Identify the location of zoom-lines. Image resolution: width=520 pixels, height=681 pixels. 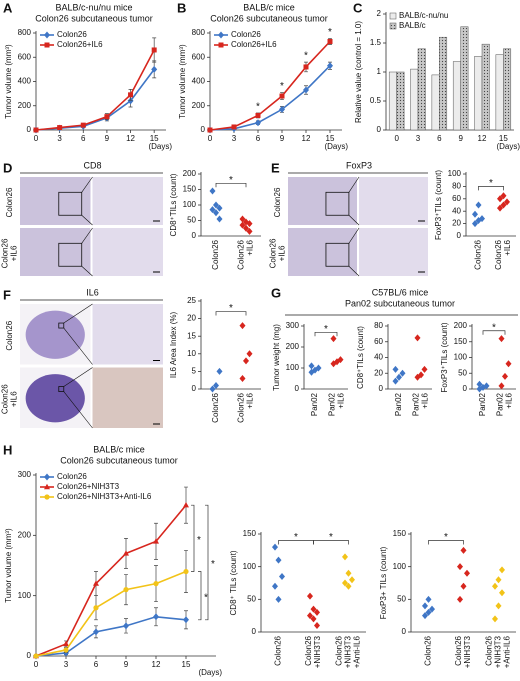
(354, 201).